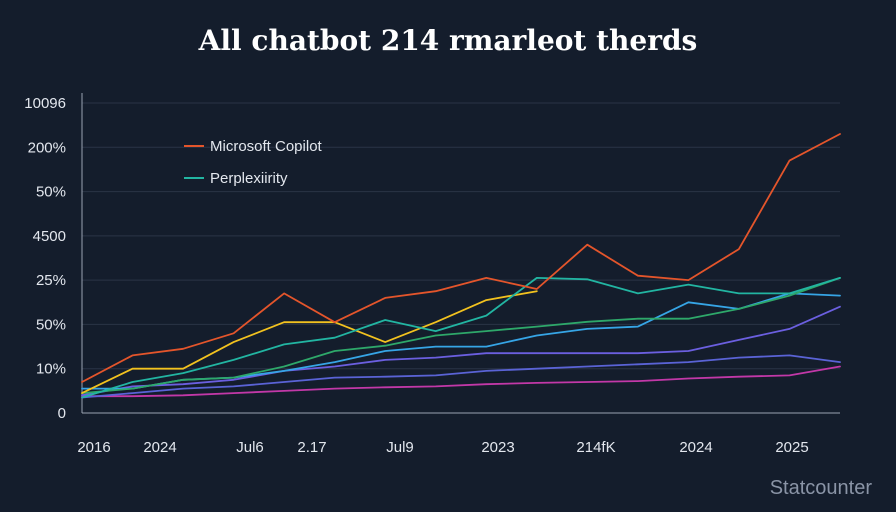 Image resolution: width=896 pixels, height=512 pixels. What do you see at coordinates (51, 280) in the screenshot?
I see `y-tick-label: 25%` at bounding box center [51, 280].